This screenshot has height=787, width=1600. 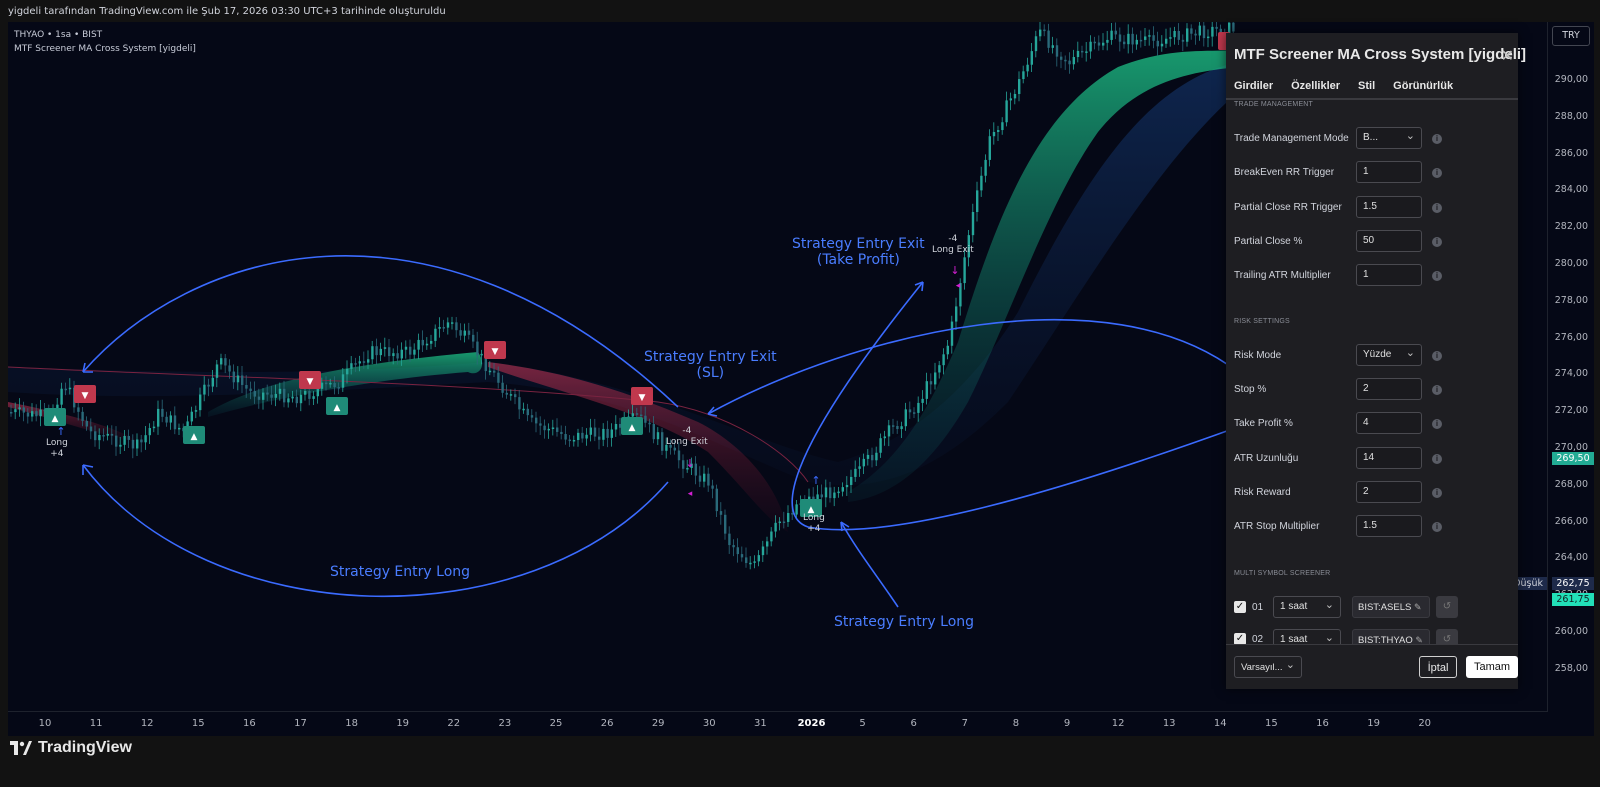 What do you see at coordinates (1254, 86) in the screenshot?
I see `tab-inputs: Girdiler` at bounding box center [1254, 86].